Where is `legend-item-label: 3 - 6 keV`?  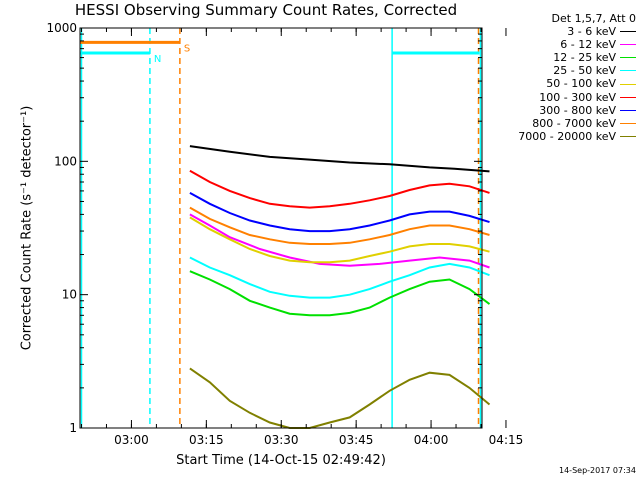 legend-item-label: 3 - 6 keV is located at coordinates (591, 32).